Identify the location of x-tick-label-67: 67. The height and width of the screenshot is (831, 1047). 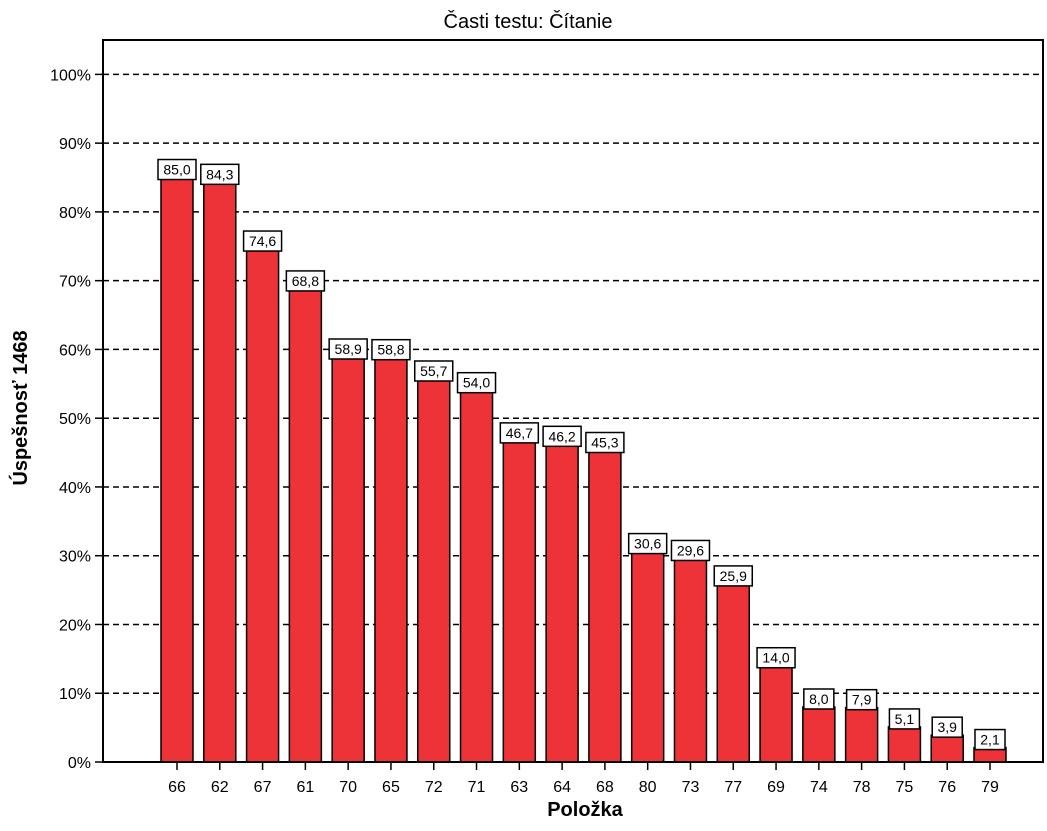
(263, 787).